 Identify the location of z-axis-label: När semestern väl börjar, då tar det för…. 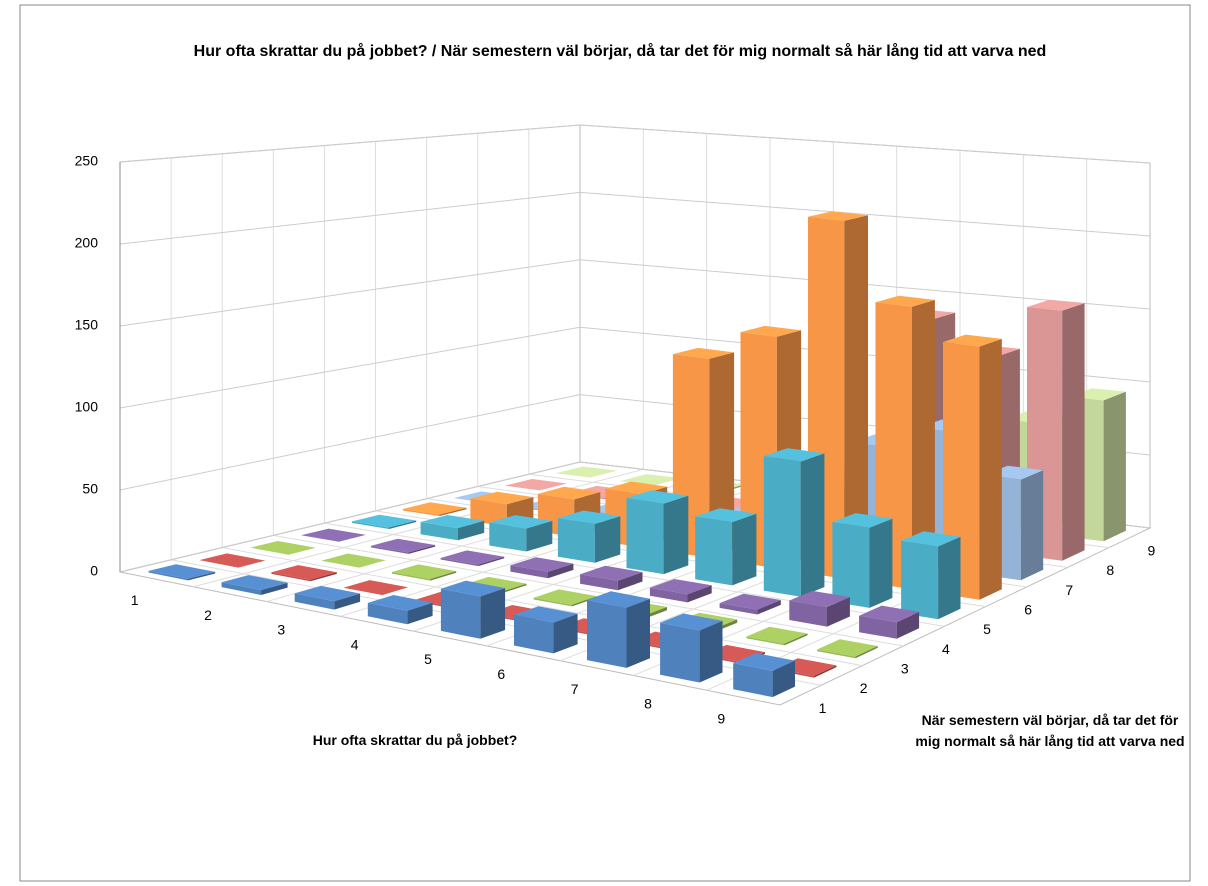
(1050, 730).